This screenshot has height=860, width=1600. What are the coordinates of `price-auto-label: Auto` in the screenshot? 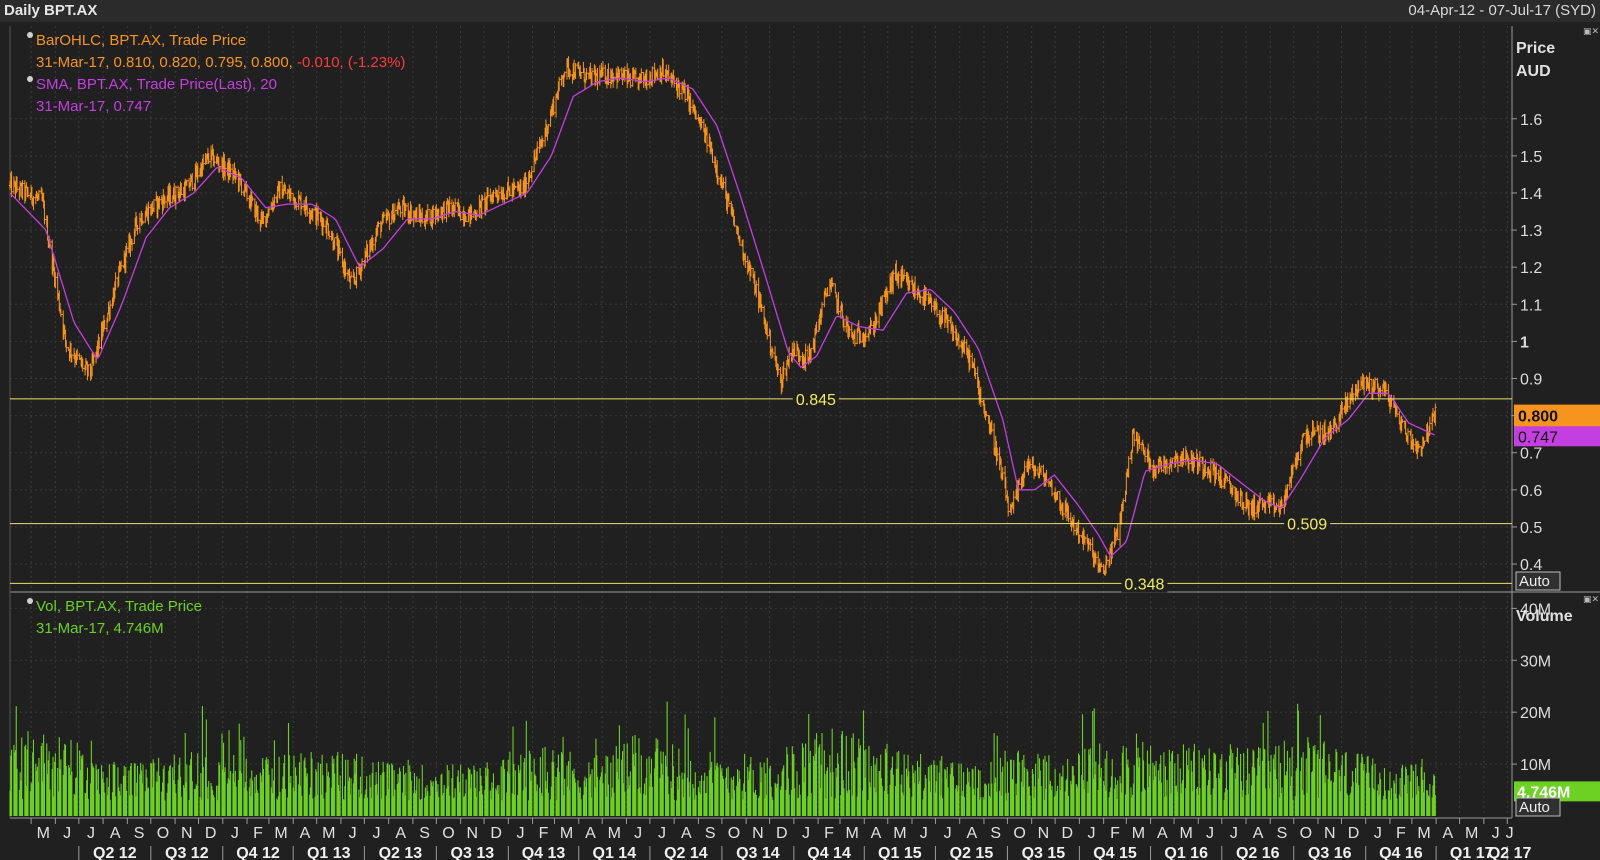 It's located at (1534, 581).